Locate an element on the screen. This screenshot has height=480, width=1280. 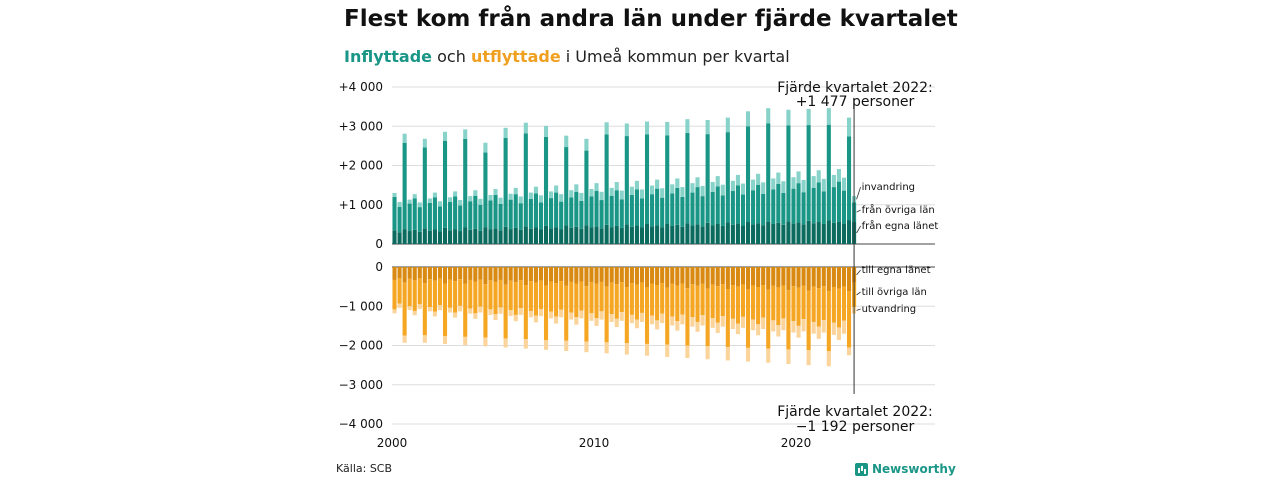
y-tick-top: +4 000 is located at coordinates (361, 87).